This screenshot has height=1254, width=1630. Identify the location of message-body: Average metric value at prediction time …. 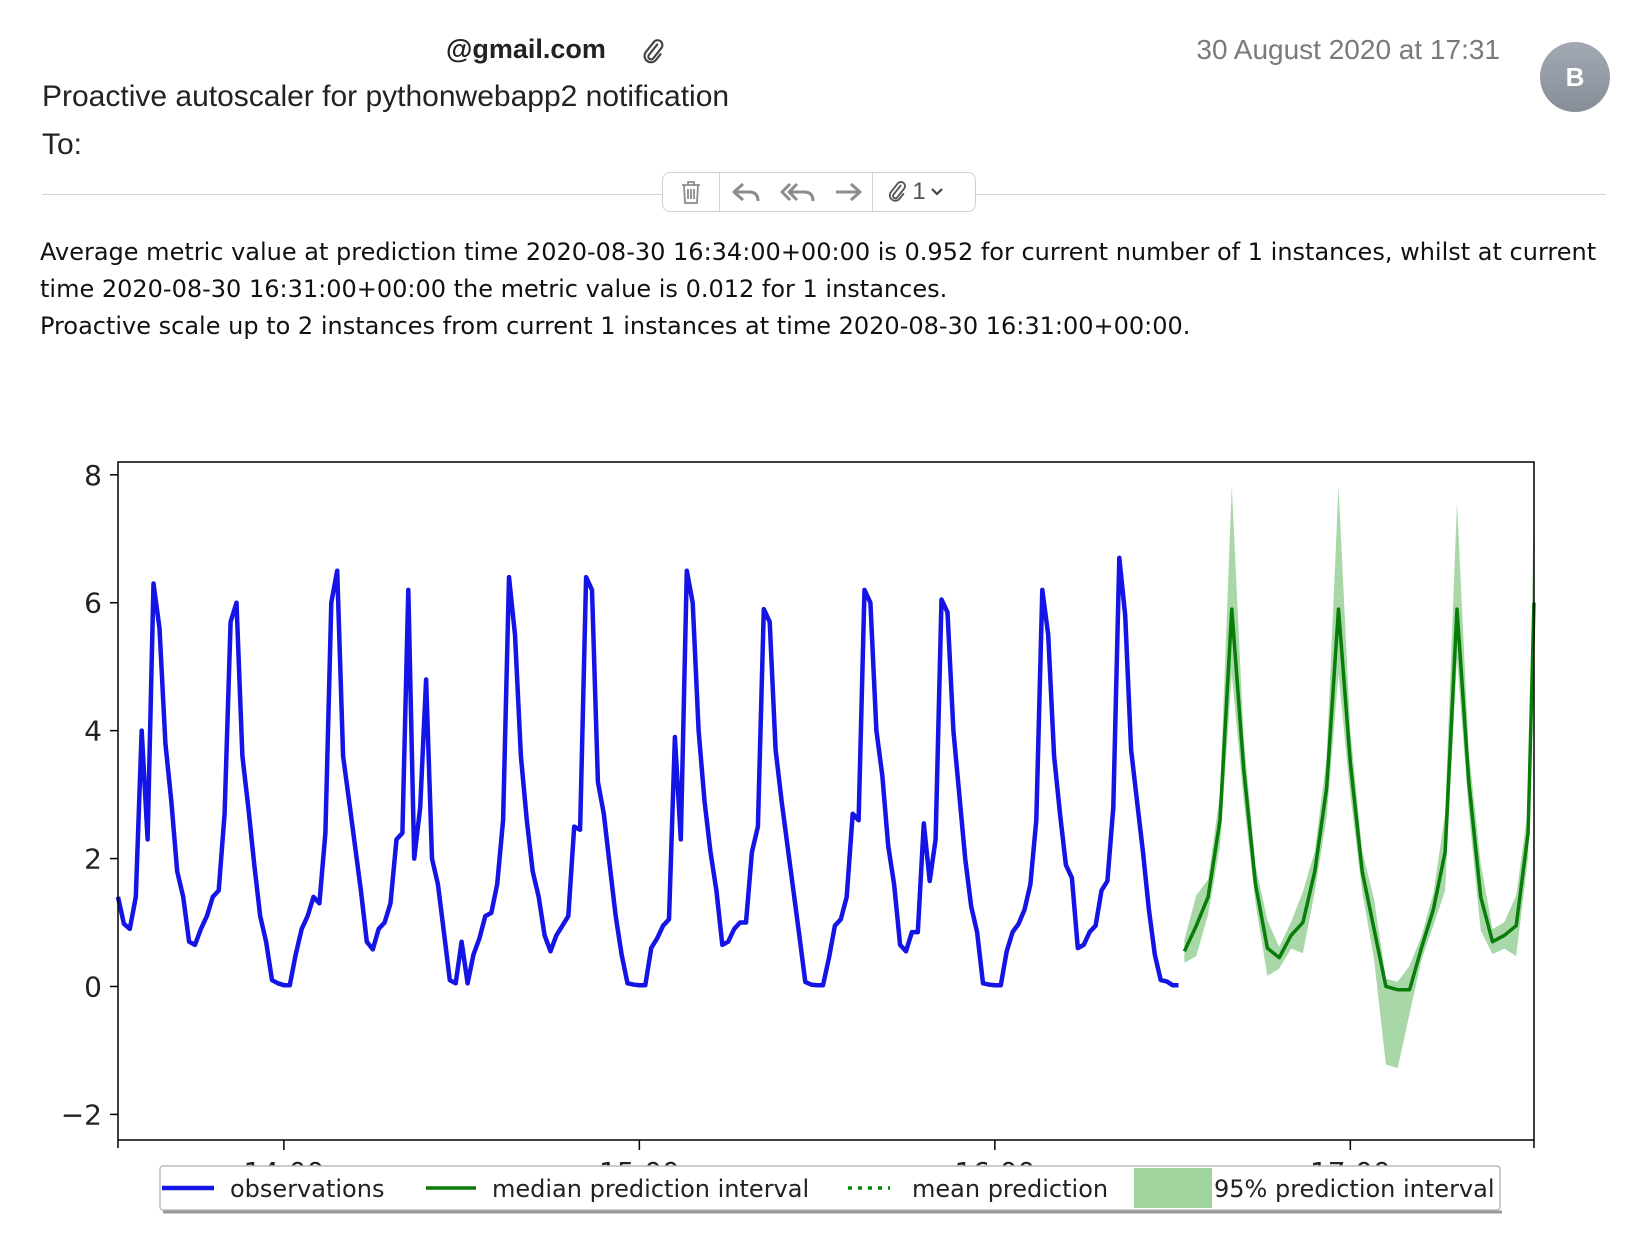
(820, 289).